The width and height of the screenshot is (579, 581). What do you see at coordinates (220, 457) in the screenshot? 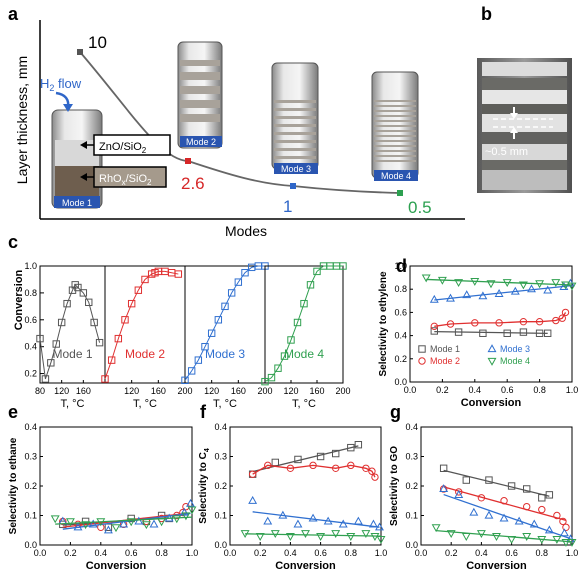
I see `panel-f-ytick-label: 0.3` at bounding box center [220, 457].